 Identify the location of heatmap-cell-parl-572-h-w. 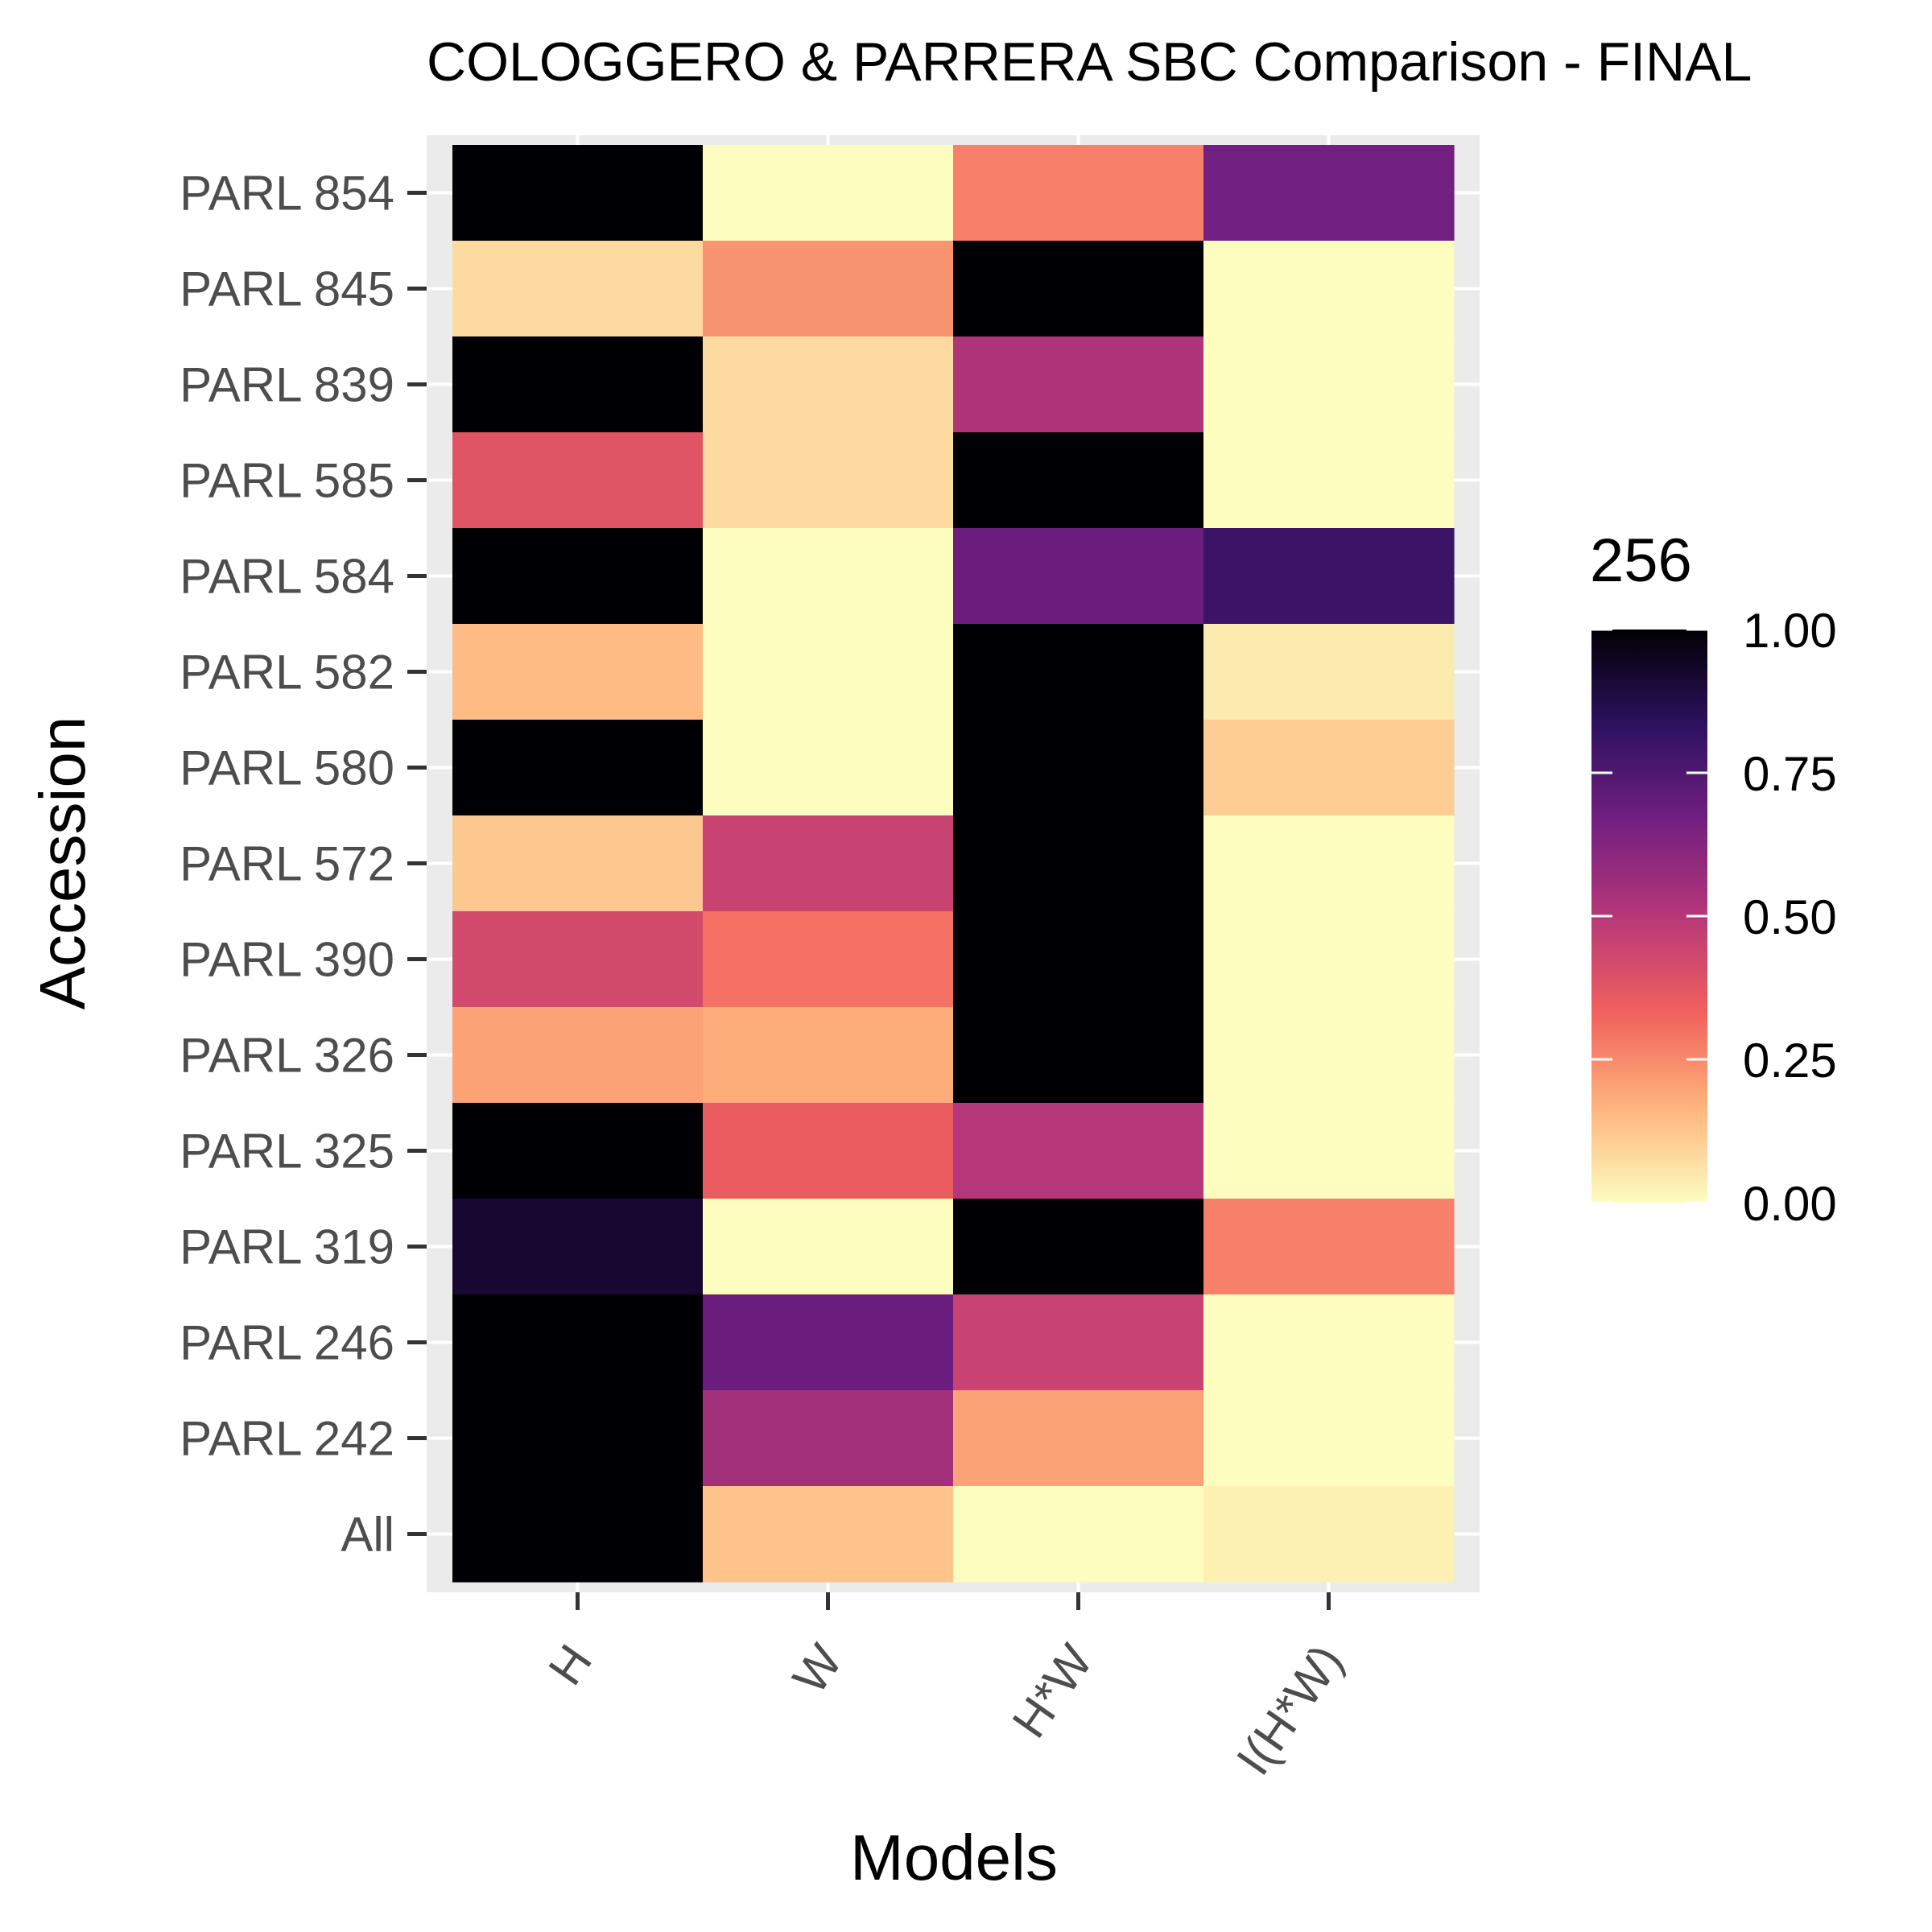
(1078, 863).